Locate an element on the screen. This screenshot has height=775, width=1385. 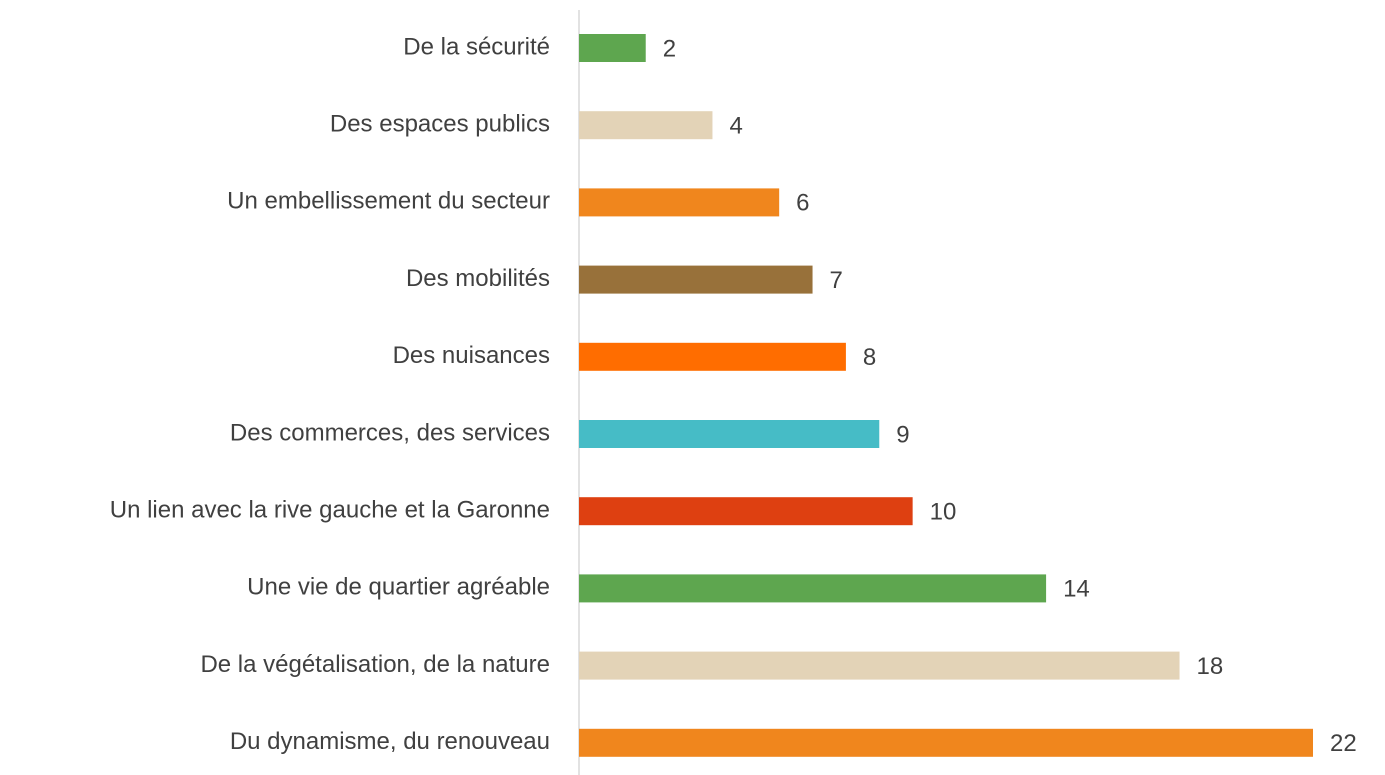
y-tick-label: Des espaces publics is located at coordinates (440, 124).